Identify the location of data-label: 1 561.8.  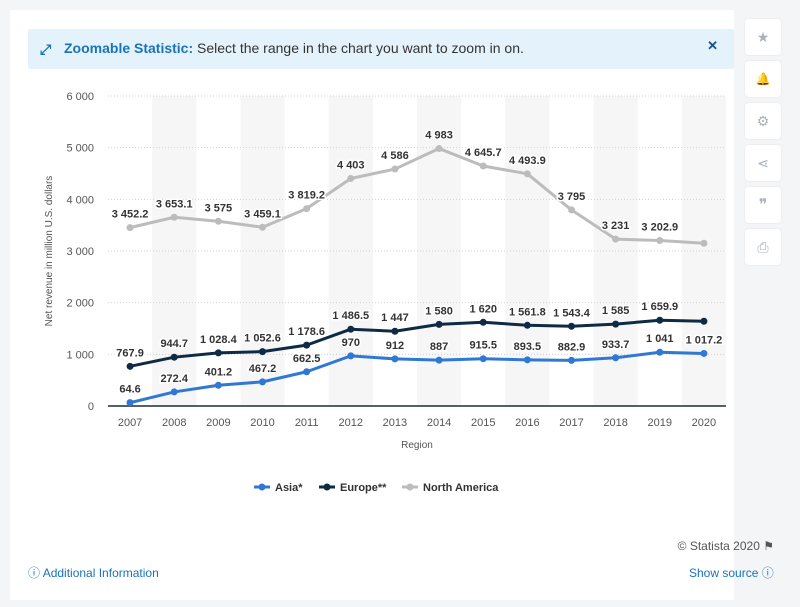
(527, 312).